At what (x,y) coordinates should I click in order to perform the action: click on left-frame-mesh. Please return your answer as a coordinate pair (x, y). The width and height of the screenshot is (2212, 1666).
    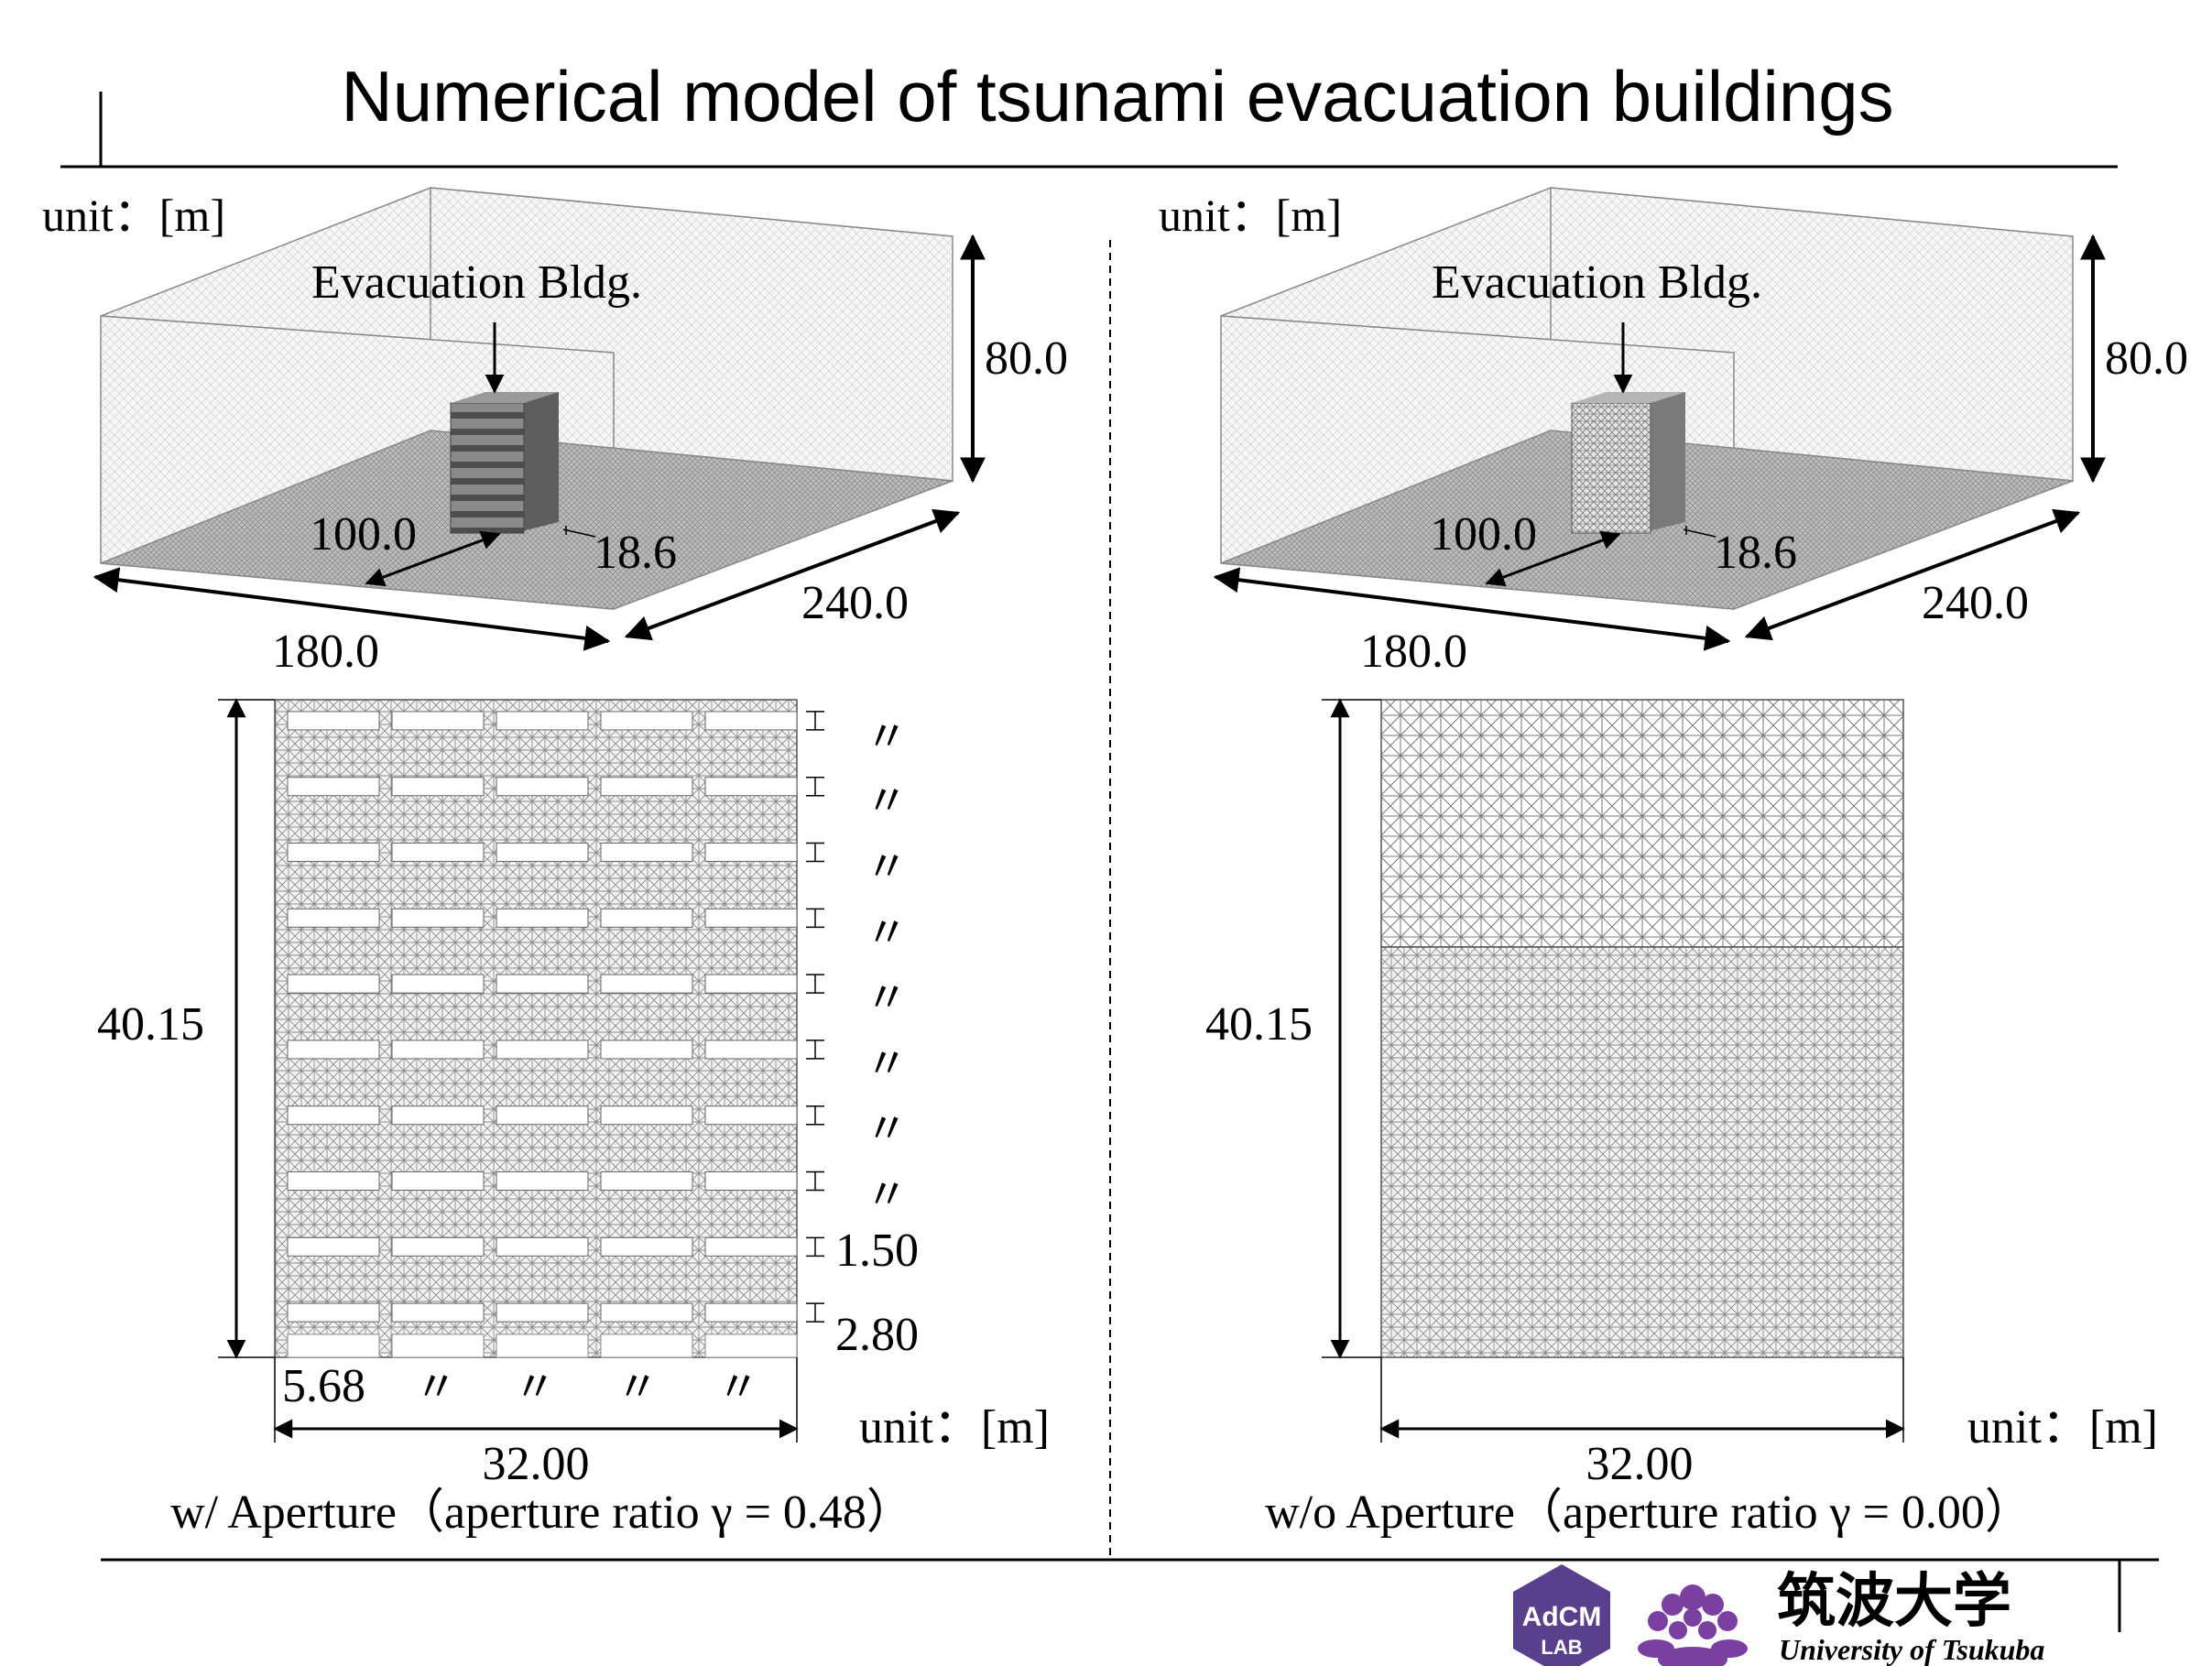
    Looking at the image, I should click on (536, 1028).